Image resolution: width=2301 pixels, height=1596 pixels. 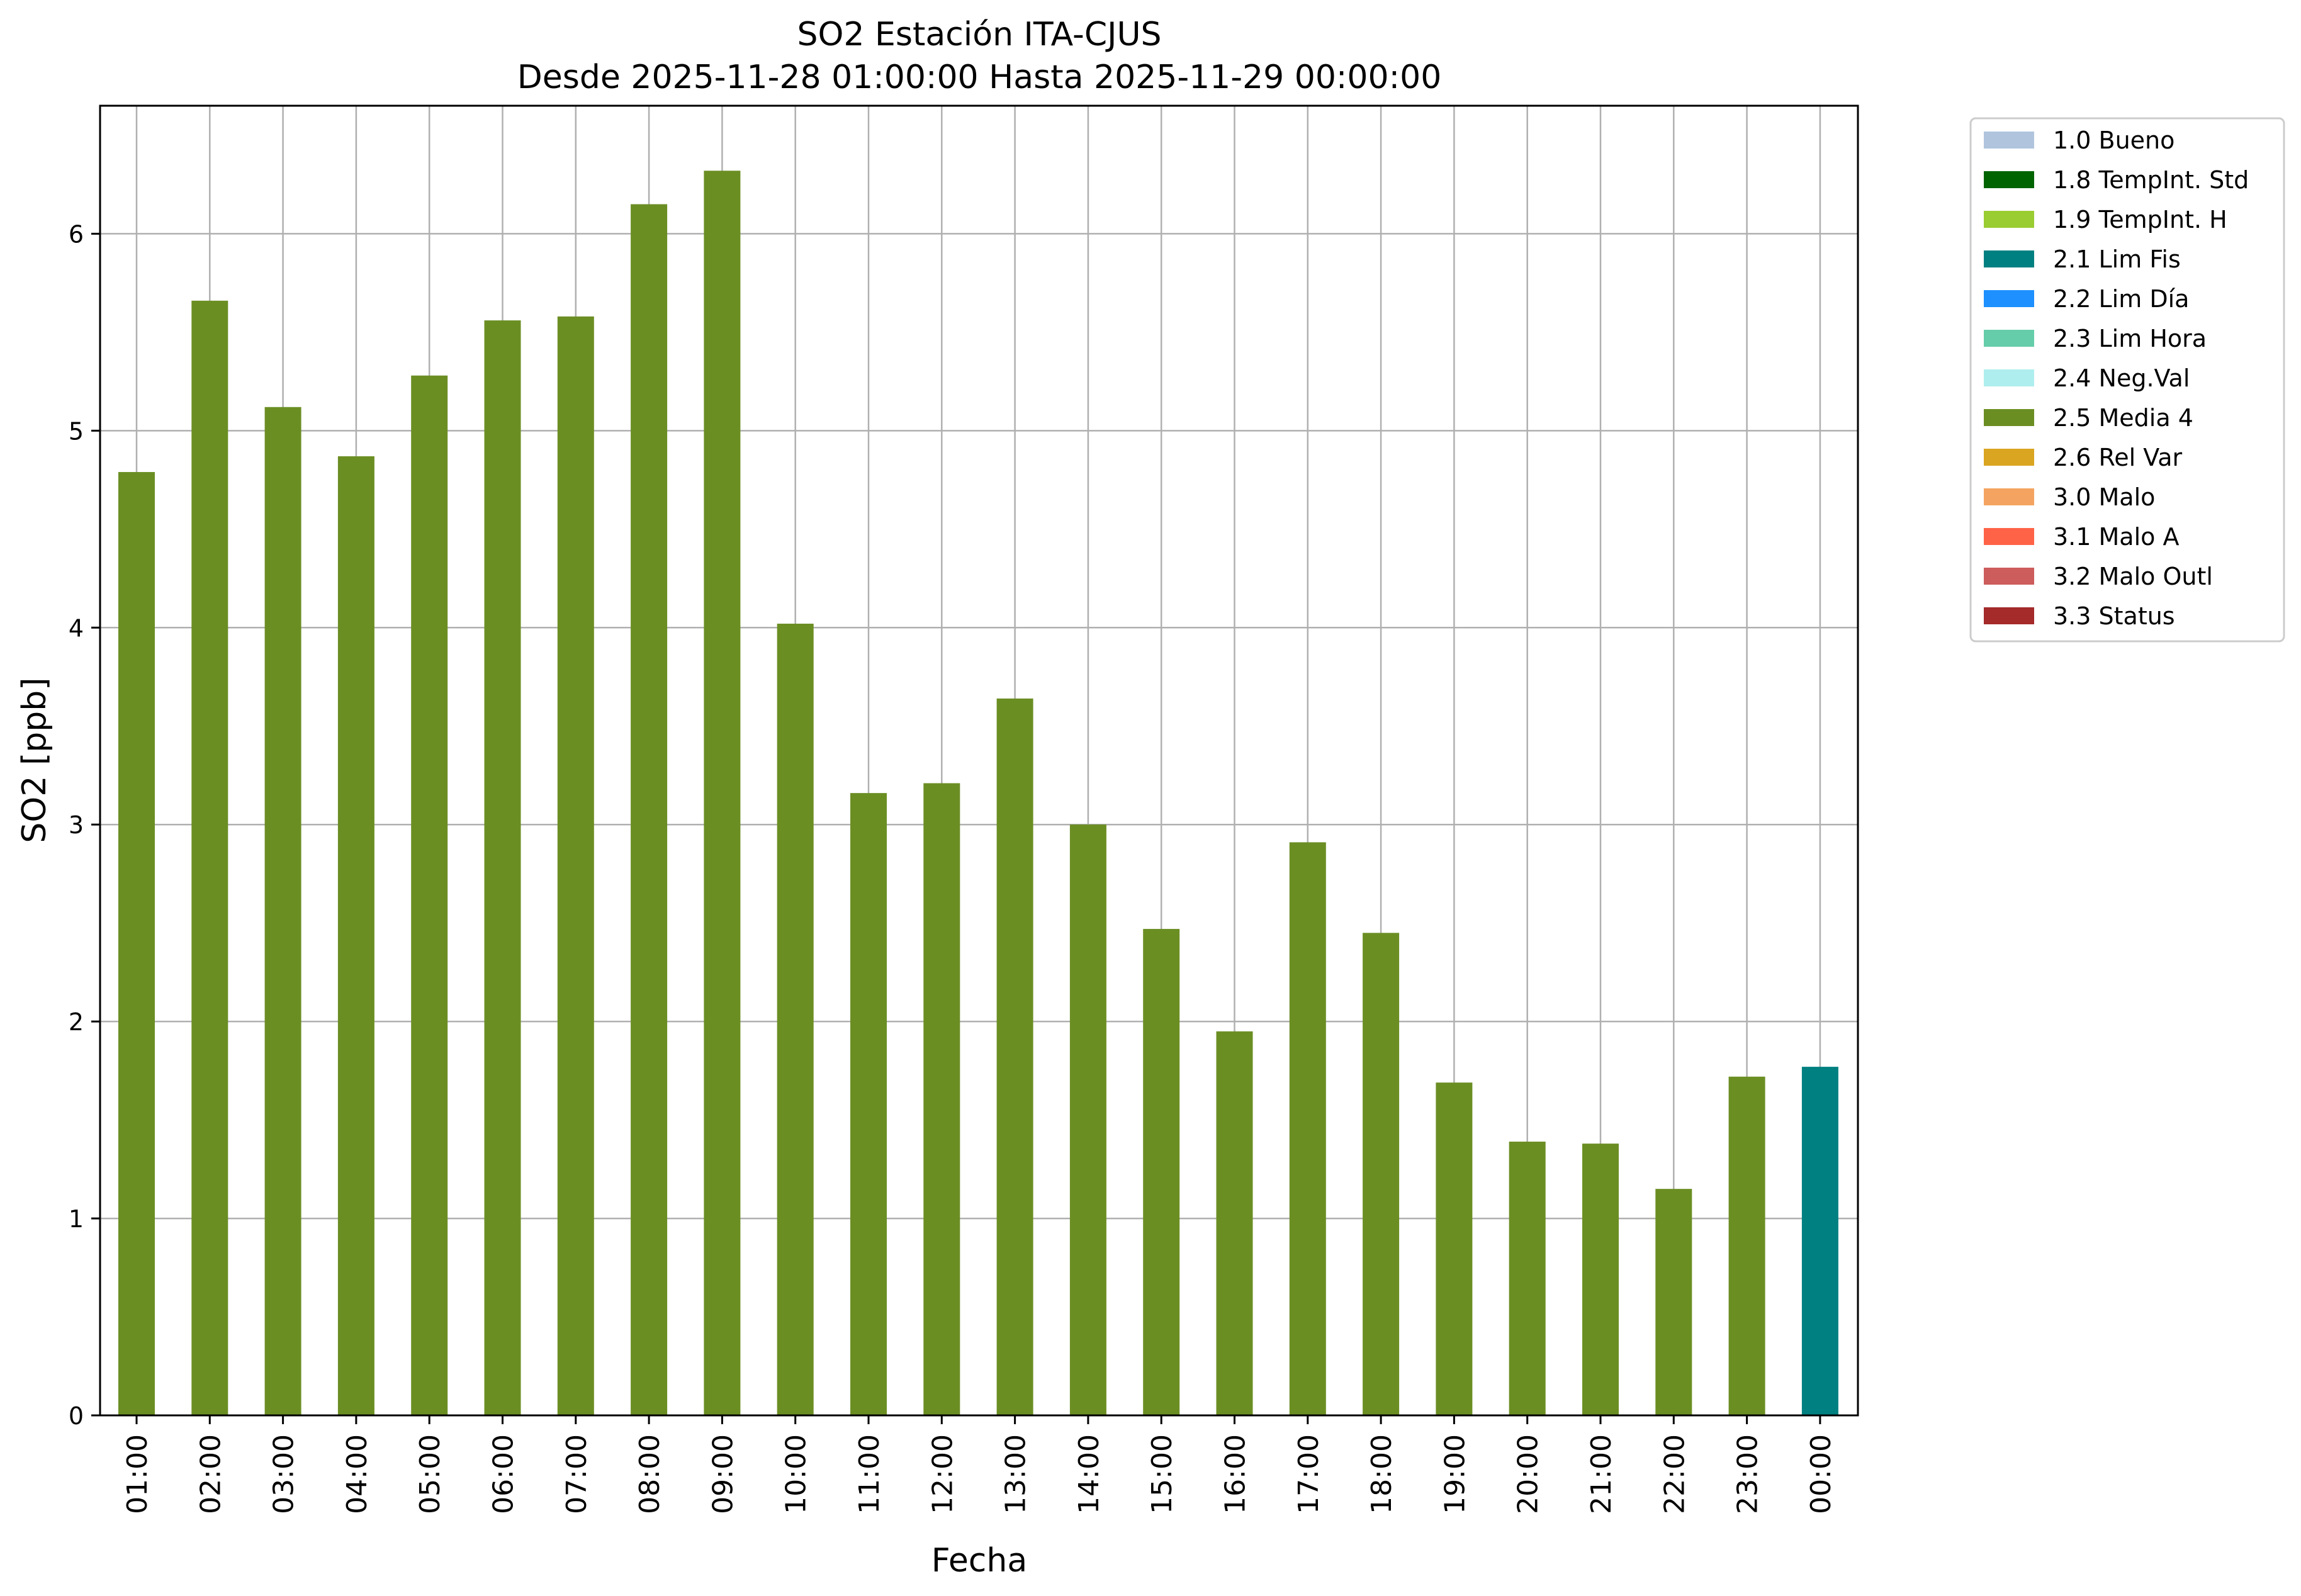 I want to click on x-tick-label: 08:00, so click(x=650, y=1474).